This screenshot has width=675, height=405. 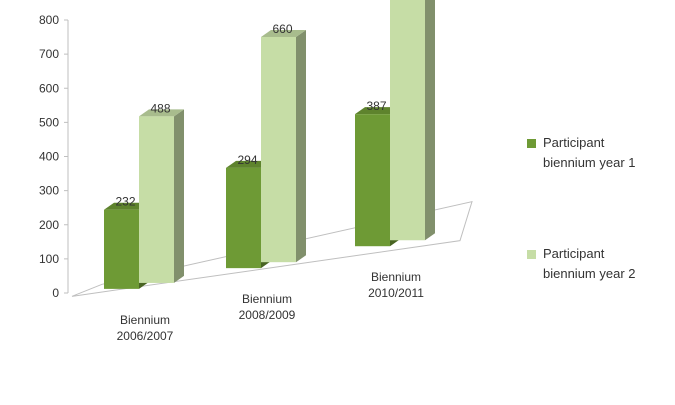 What do you see at coordinates (574, 142) in the screenshot?
I see `legend-label-year-1-line1: Participant` at bounding box center [574, 142].